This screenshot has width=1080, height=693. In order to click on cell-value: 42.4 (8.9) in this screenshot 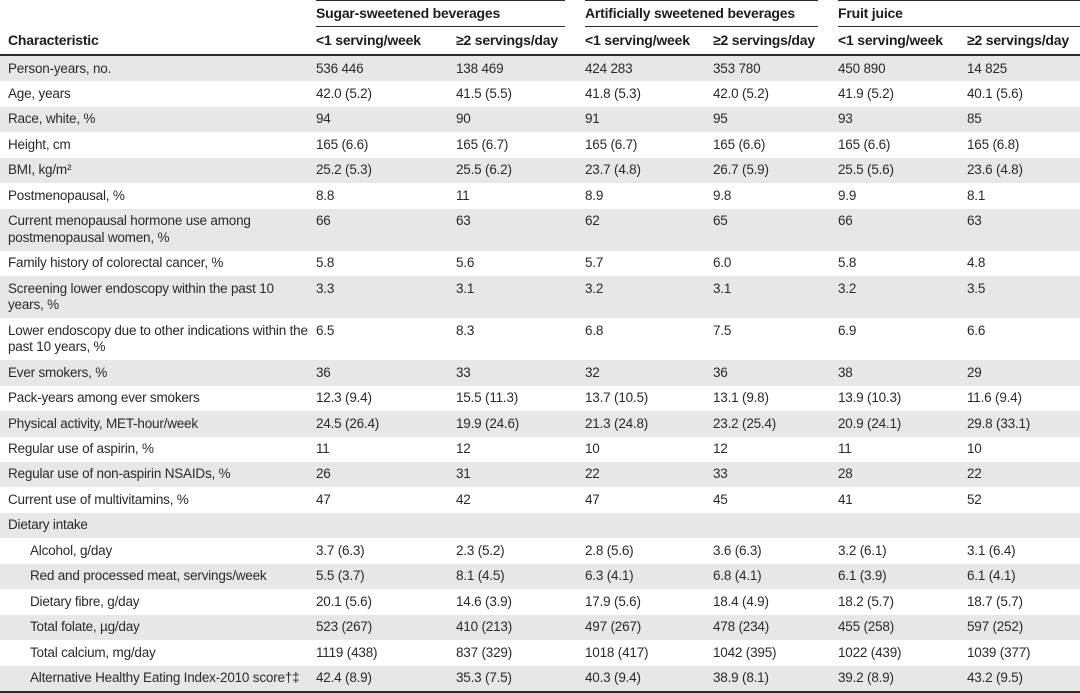, I will do `click(344, 678)`.